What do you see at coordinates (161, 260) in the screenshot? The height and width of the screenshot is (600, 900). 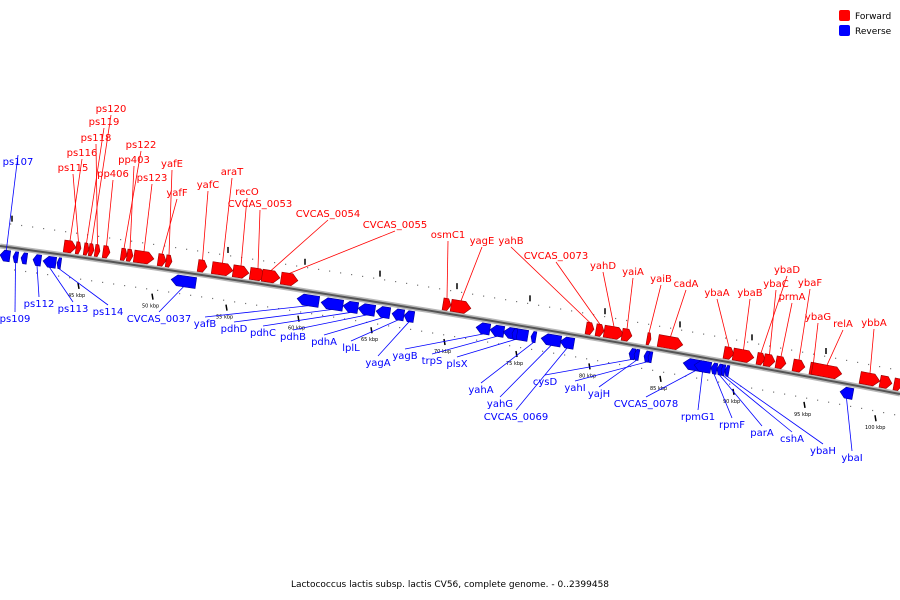 I see `gene-feature-yafF` at bounding box center [161, 260].